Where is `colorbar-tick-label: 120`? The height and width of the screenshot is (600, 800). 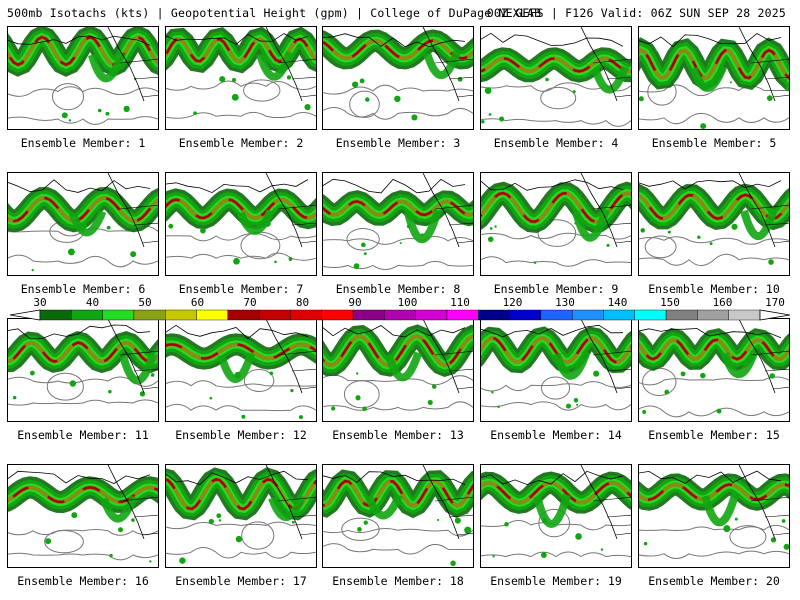
colorbar-tick-label: 120 is located at coordinates (512, 302).